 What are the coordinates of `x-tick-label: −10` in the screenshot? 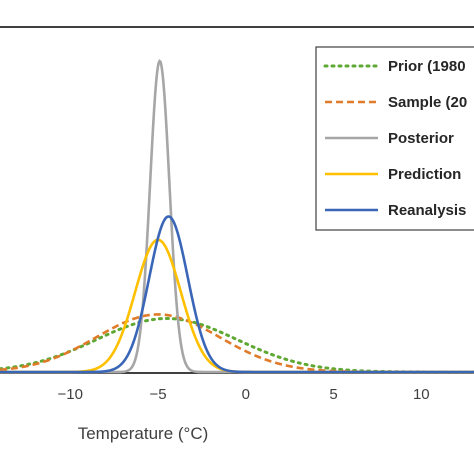 It's located at (69, 394).